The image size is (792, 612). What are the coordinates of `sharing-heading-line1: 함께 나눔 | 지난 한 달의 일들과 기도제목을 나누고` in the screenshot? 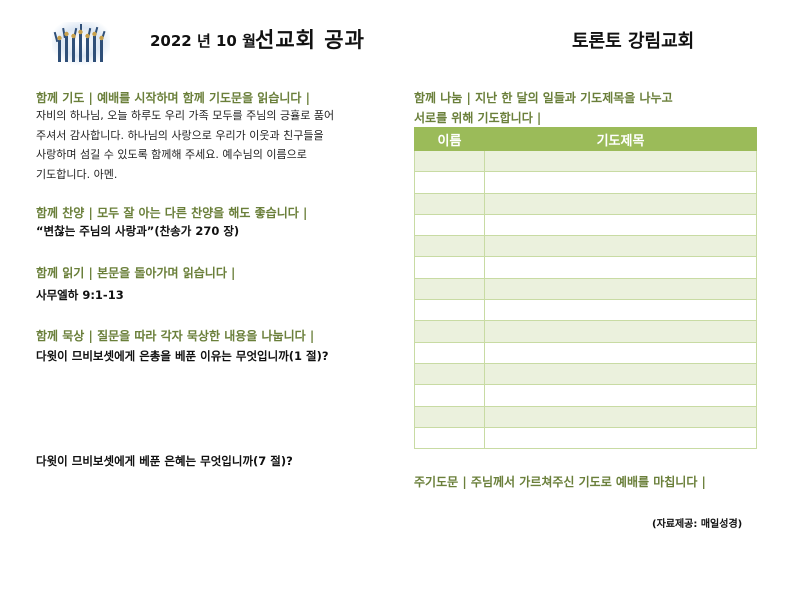 It's located at (543, 98).